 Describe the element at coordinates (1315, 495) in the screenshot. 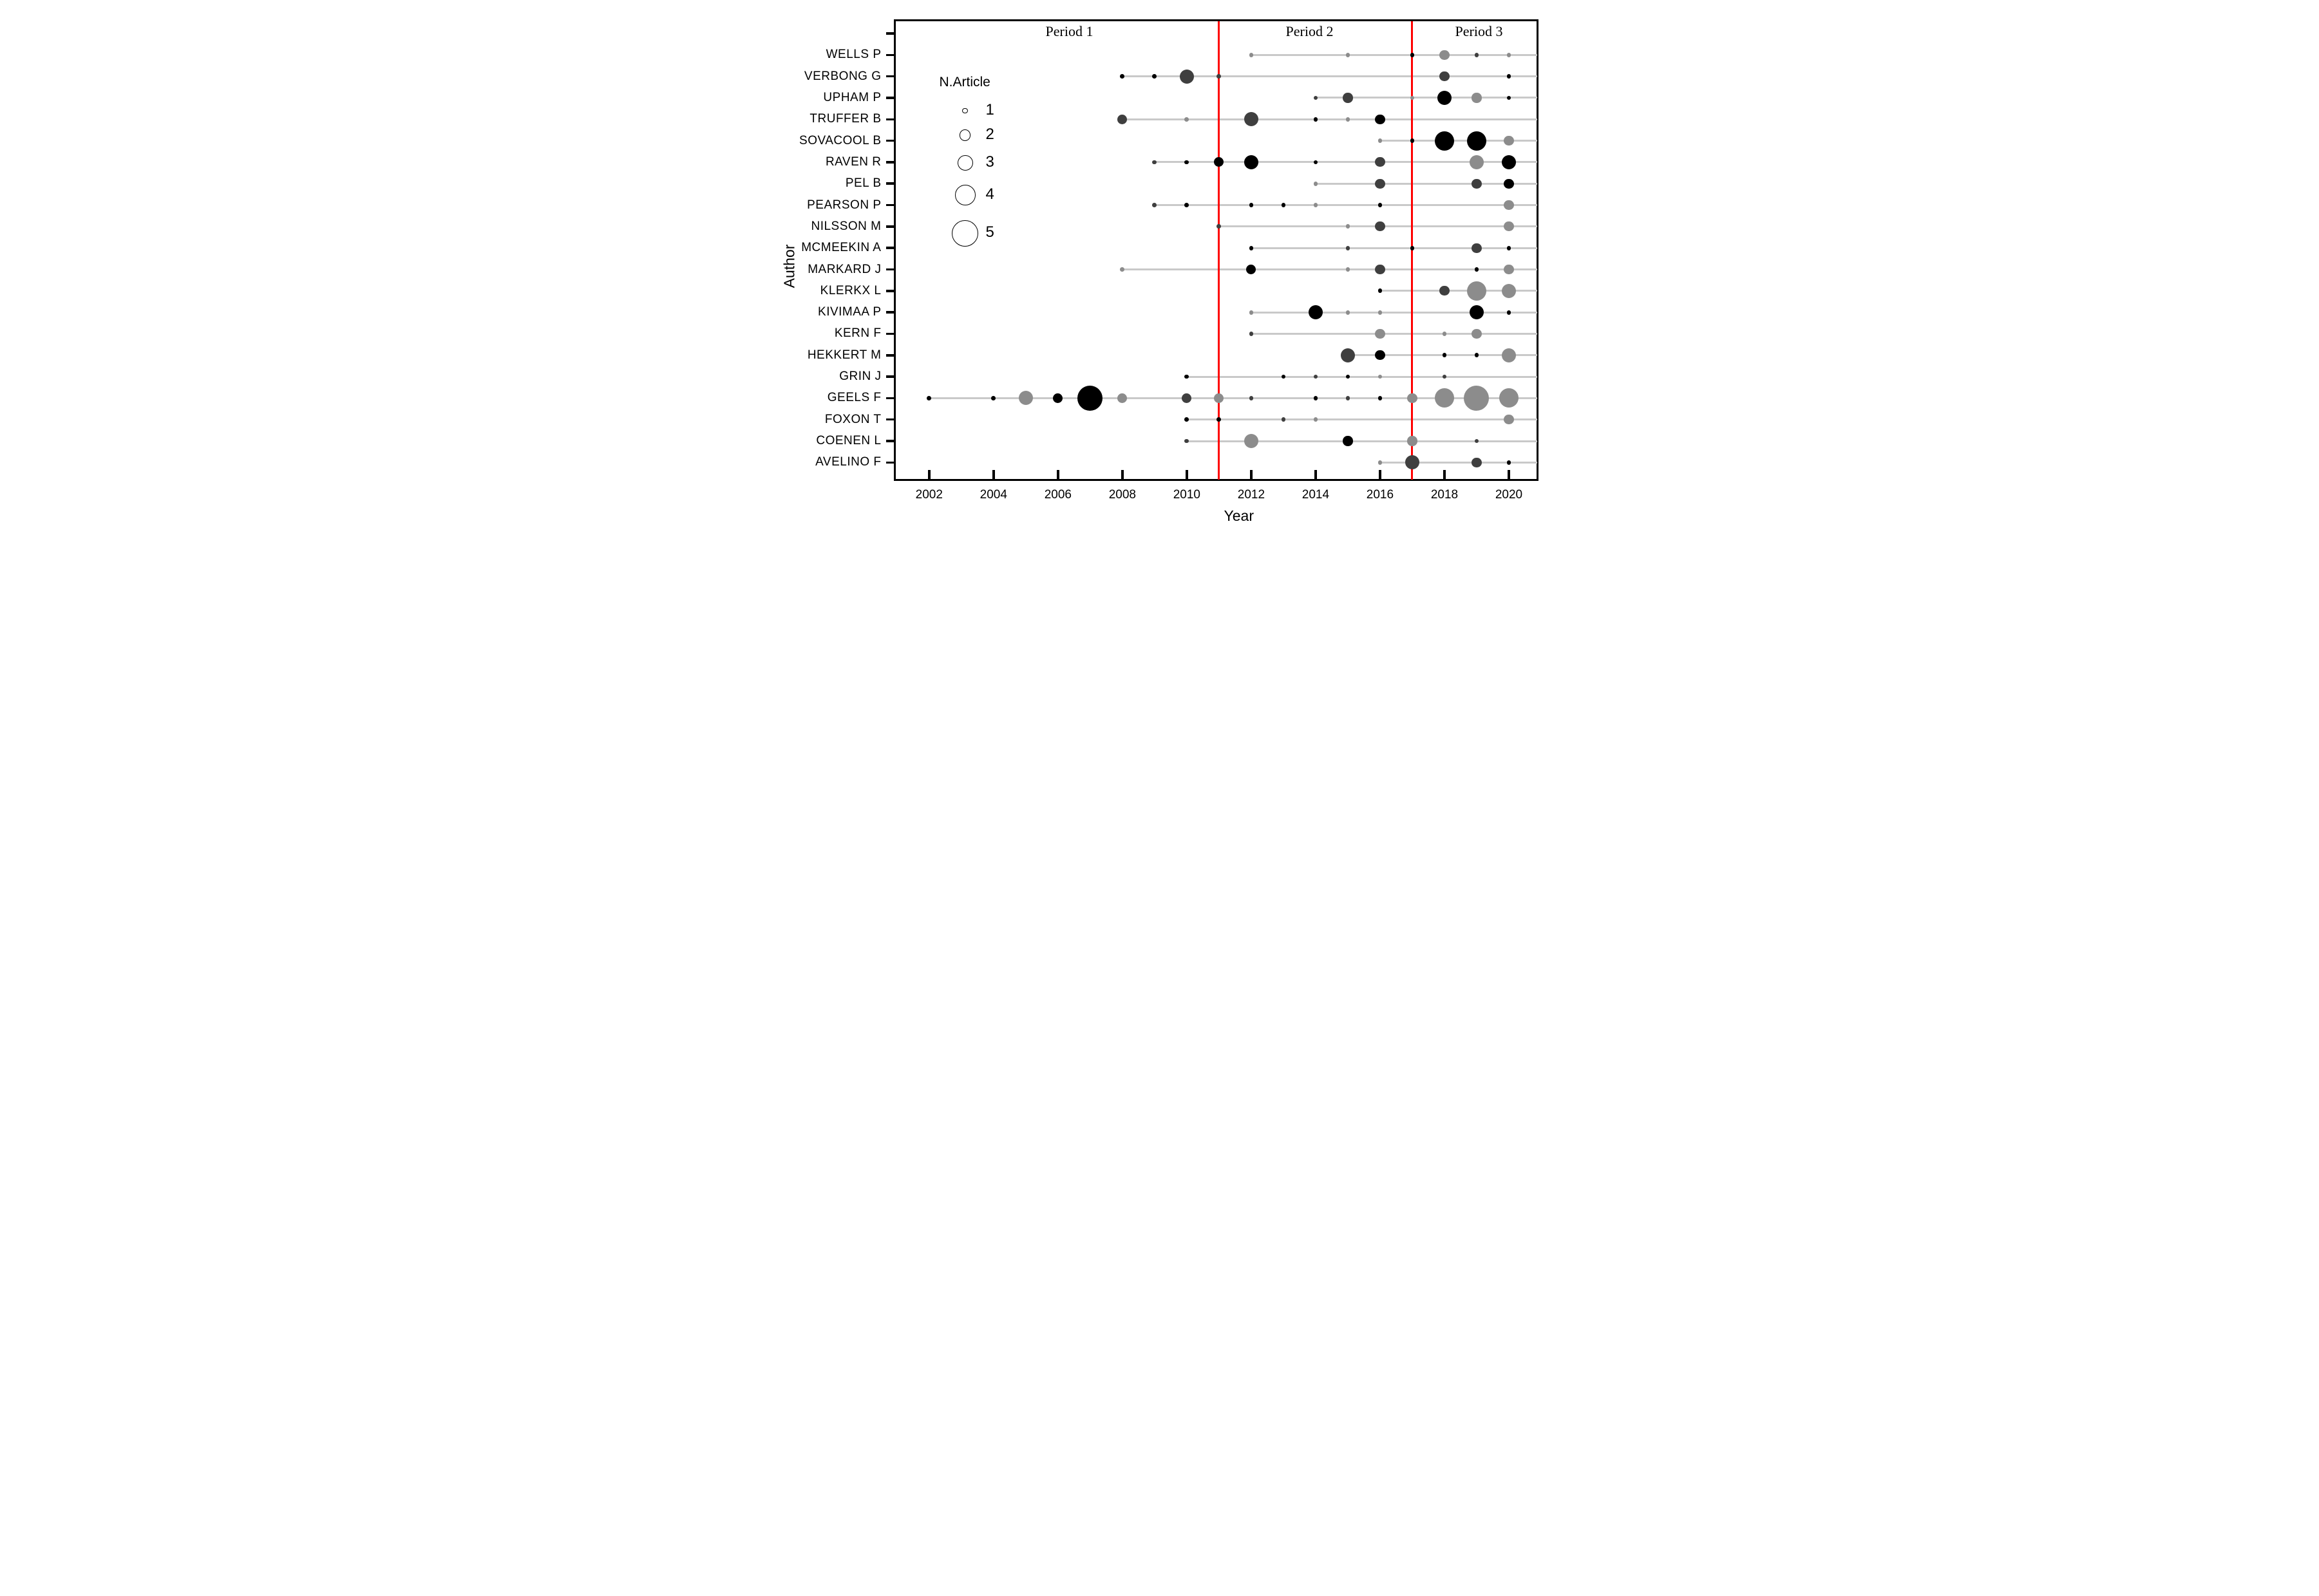

I see `x-tick-label: 2014` at that location.